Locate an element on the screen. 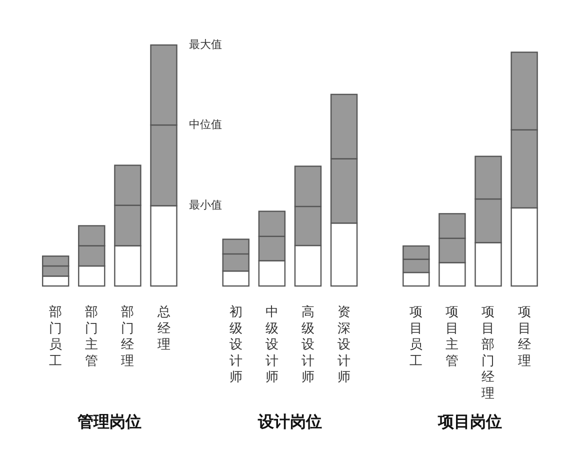 The height and width of the screenshot is (456, 581). x-tick-label: 初级设计师 is located at coordinates (235, 345).